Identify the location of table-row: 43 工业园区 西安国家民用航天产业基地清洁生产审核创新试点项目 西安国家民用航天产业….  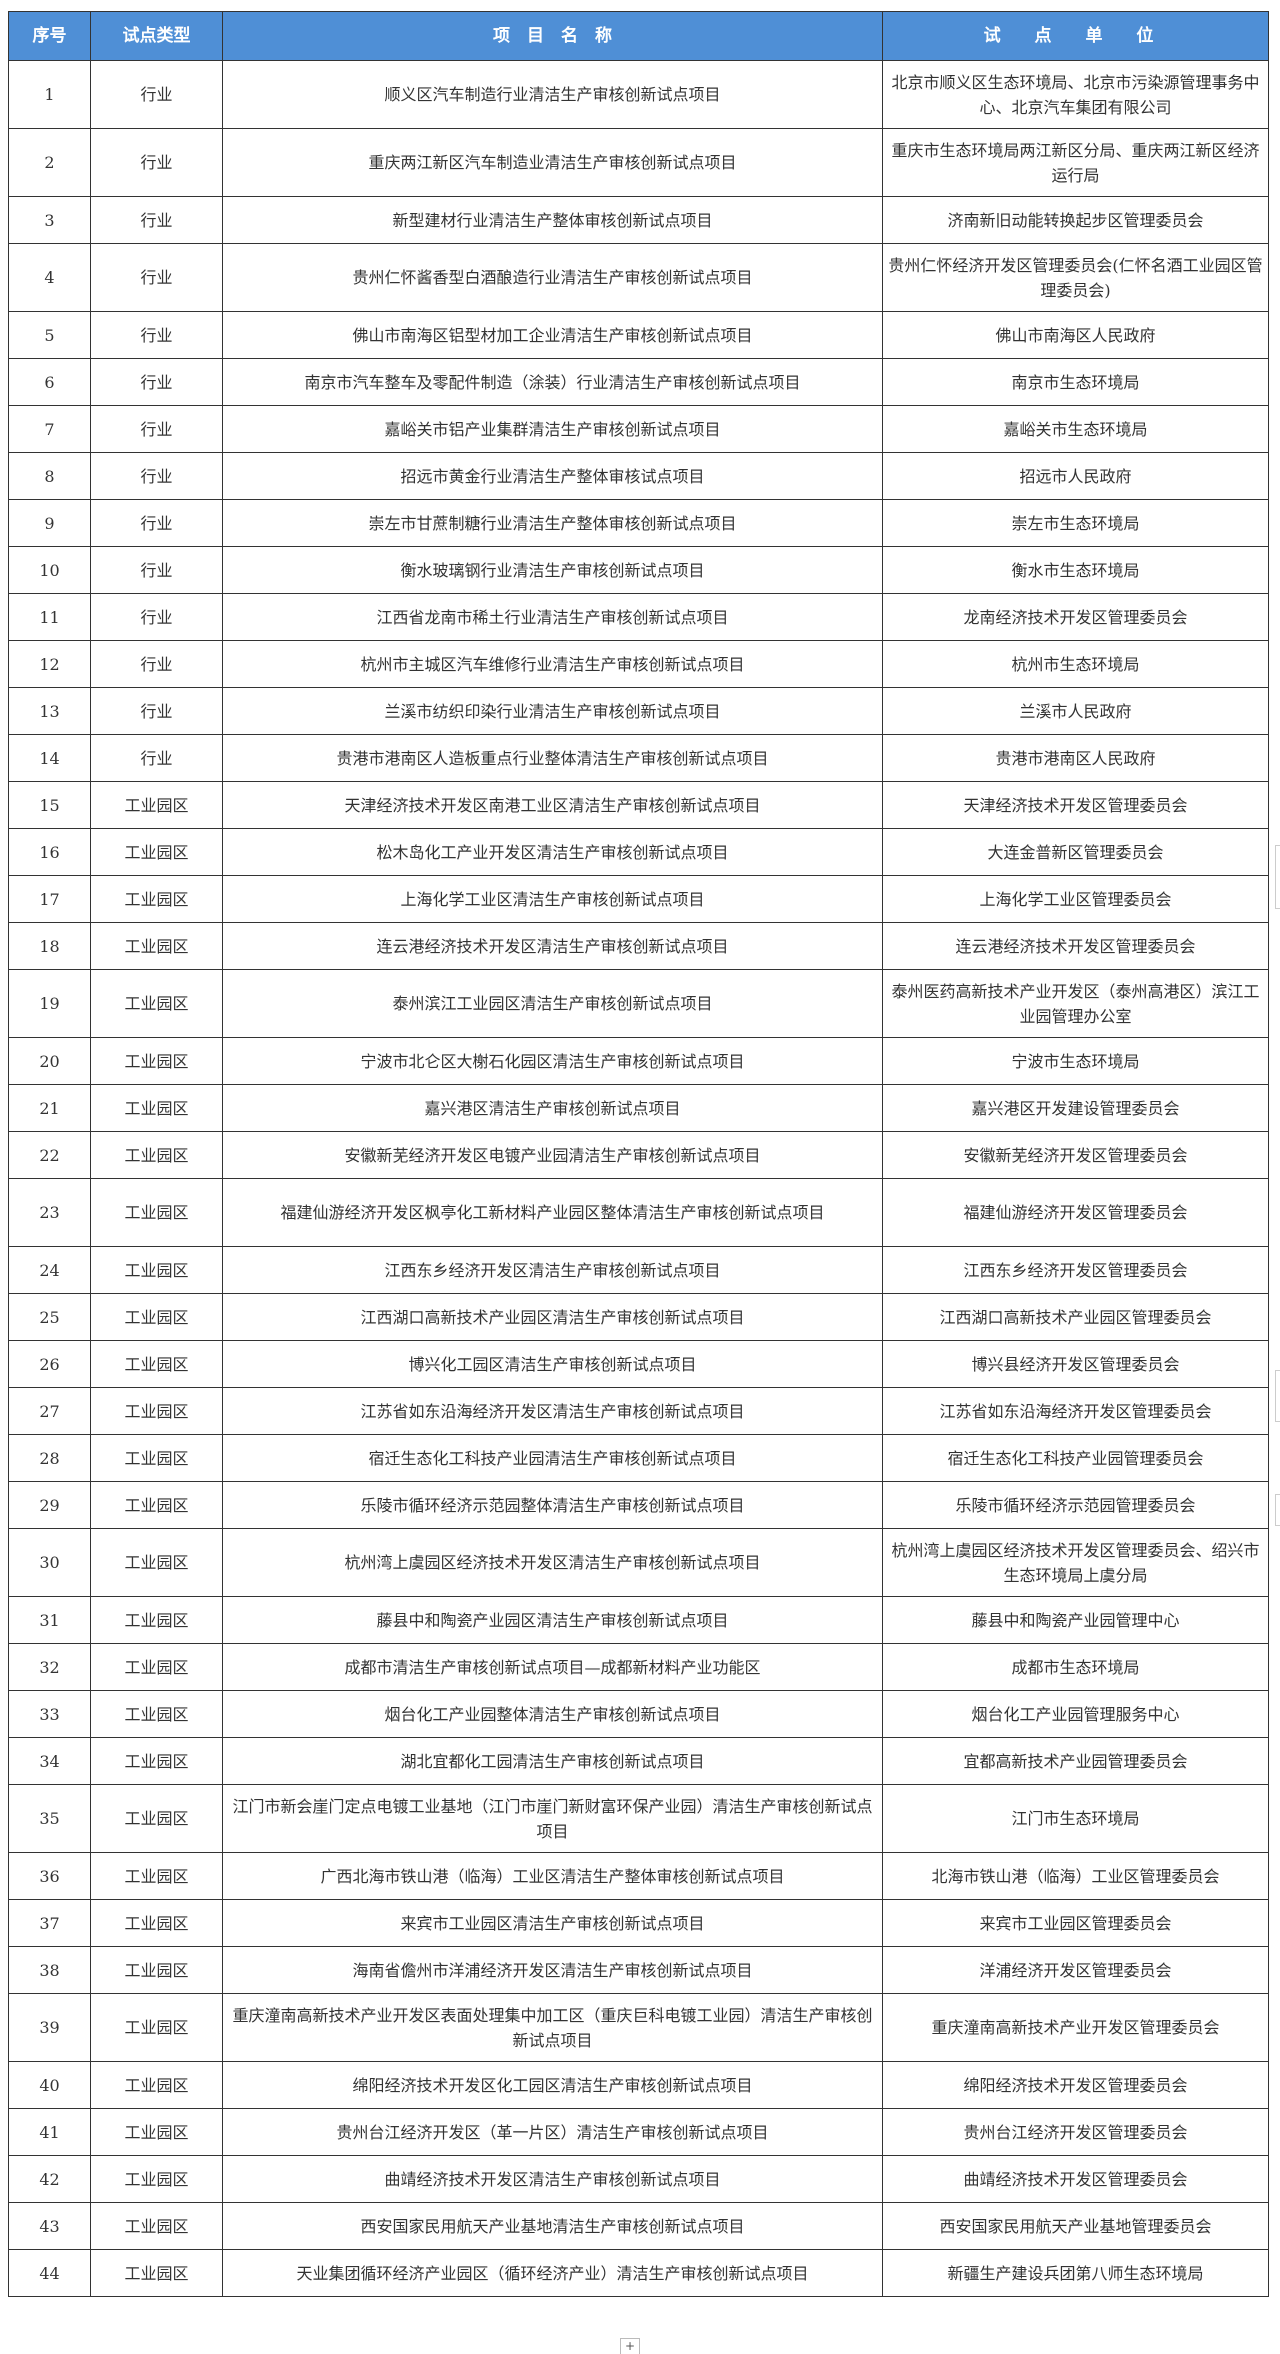
(638, 2226).